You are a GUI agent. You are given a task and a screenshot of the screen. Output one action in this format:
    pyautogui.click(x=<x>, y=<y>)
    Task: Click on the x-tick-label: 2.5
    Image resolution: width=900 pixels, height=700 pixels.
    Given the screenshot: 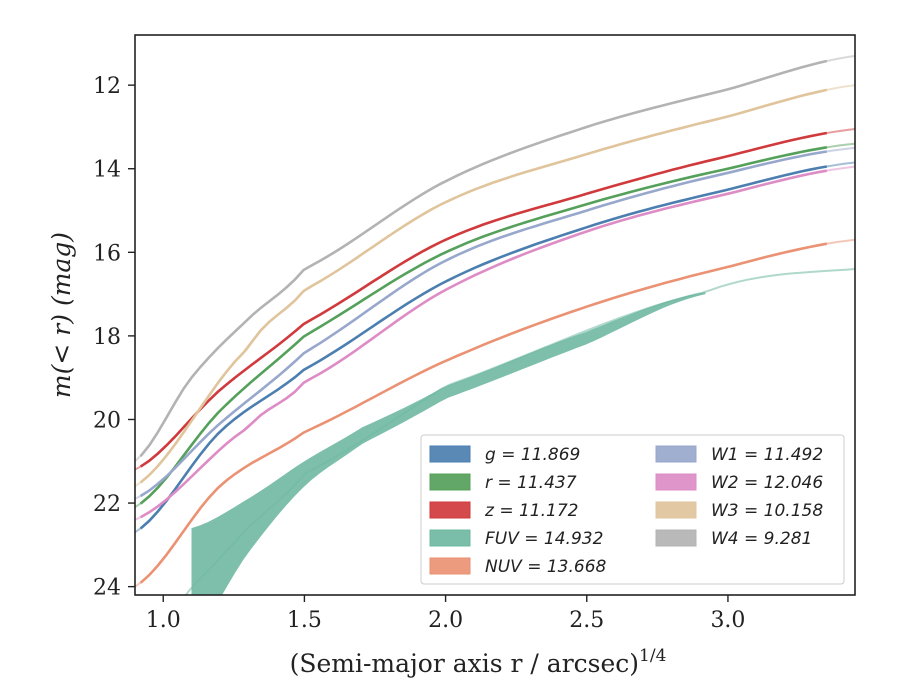 What is the action you would take?
    pyautogui.click(x=586, y=620)
    